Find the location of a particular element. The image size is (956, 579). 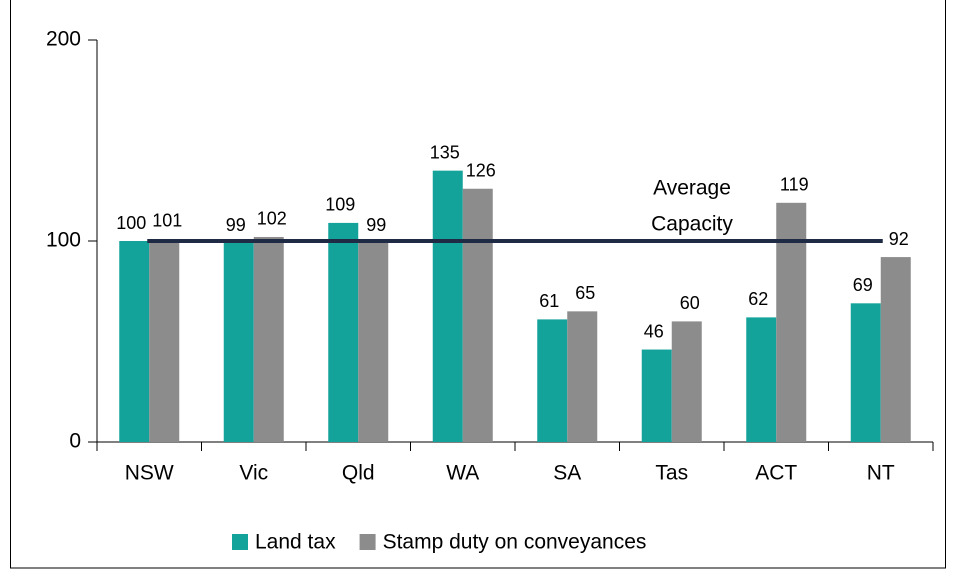

data-label: 102 is located at coordinates (272, 219).